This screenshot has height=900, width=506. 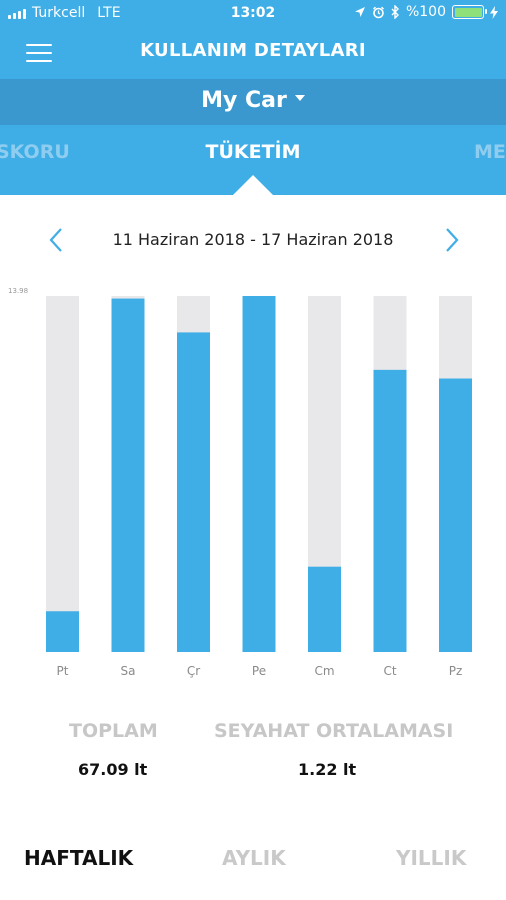 What do you see at coordinates (431, 858) in the screenshot?
I see `period-yearly: YILLIK` at bounding box center [431, 858].